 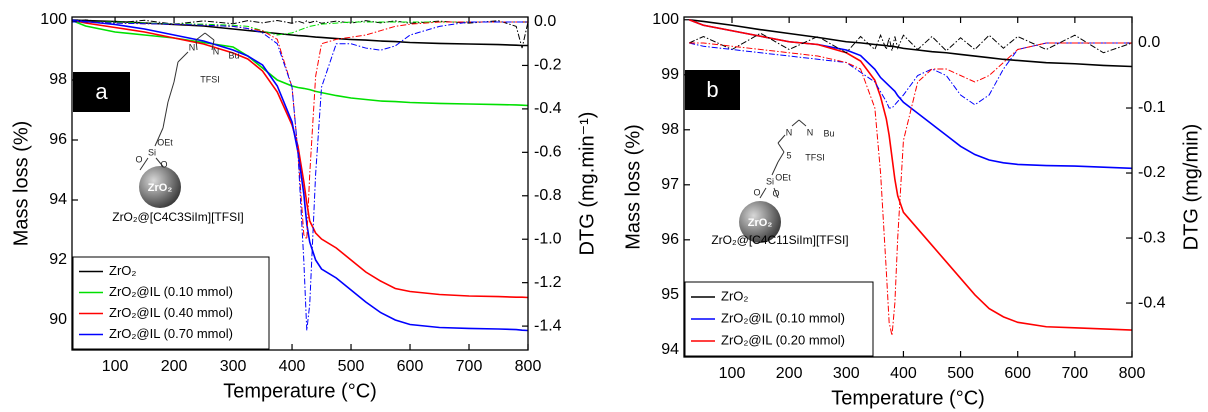 I want to click on y-tick-label: 99, so click(x=670, y=74).